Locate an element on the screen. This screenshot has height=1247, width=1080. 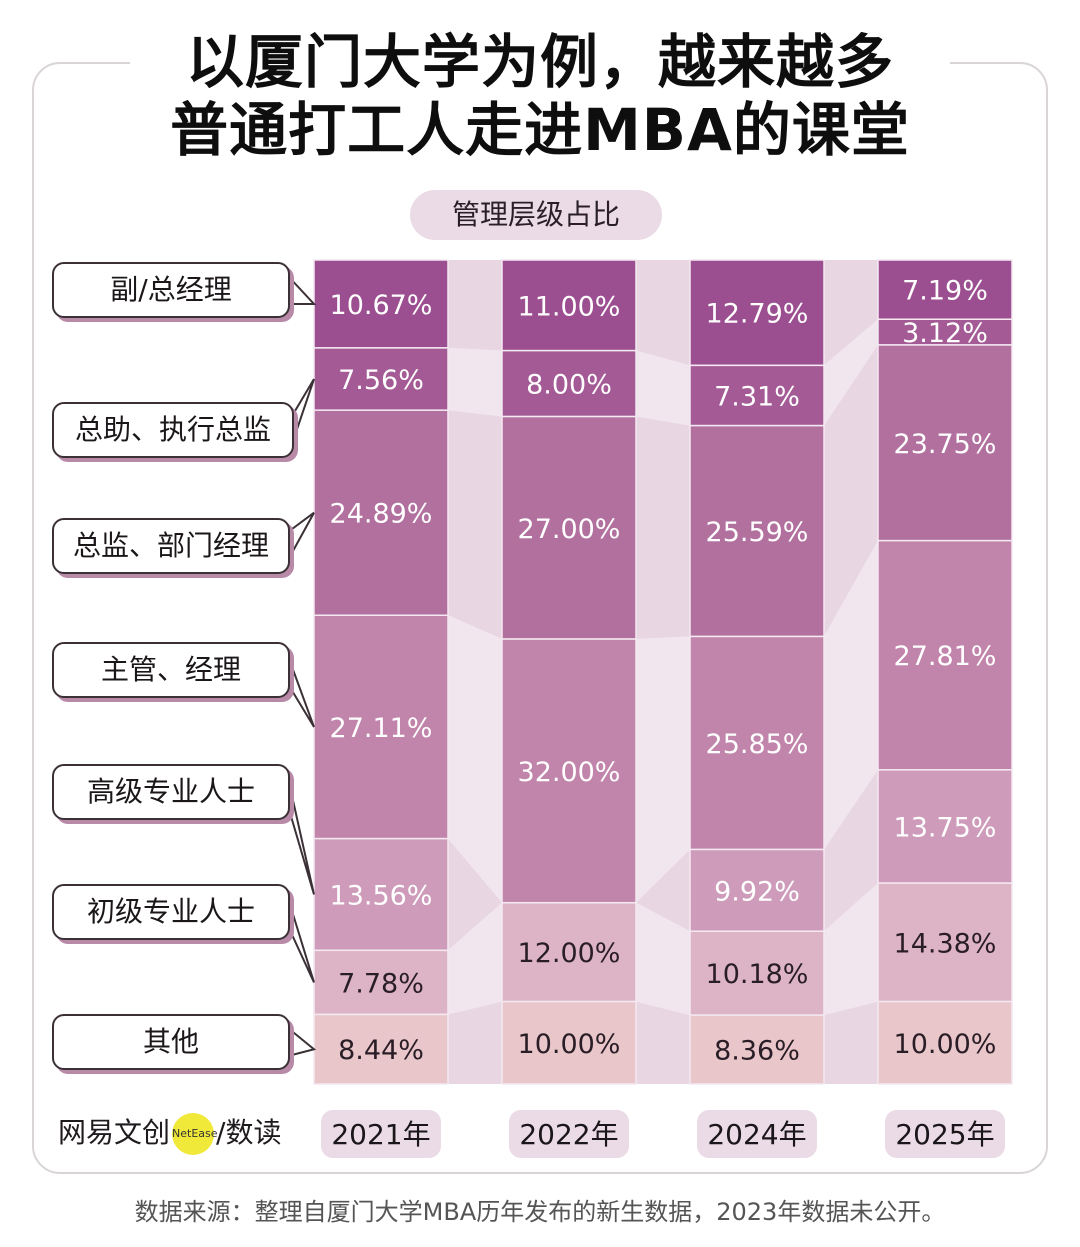
legend-label: 初级专业人士 is located at coordinates (171, 912).